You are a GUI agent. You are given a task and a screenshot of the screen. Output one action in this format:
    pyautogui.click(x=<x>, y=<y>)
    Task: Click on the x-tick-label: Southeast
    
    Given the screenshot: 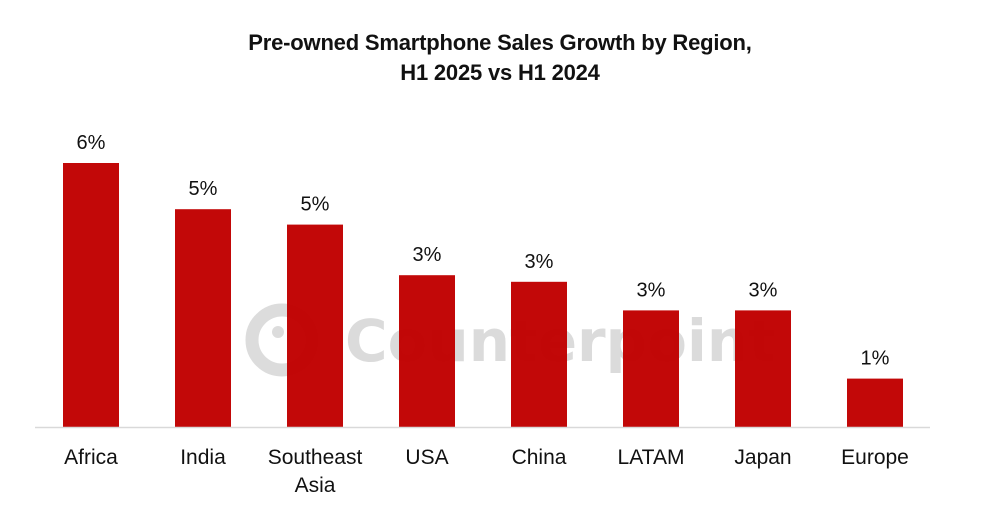 What is the action you would take?
    pyautogui.click(x=315, y=457)
    